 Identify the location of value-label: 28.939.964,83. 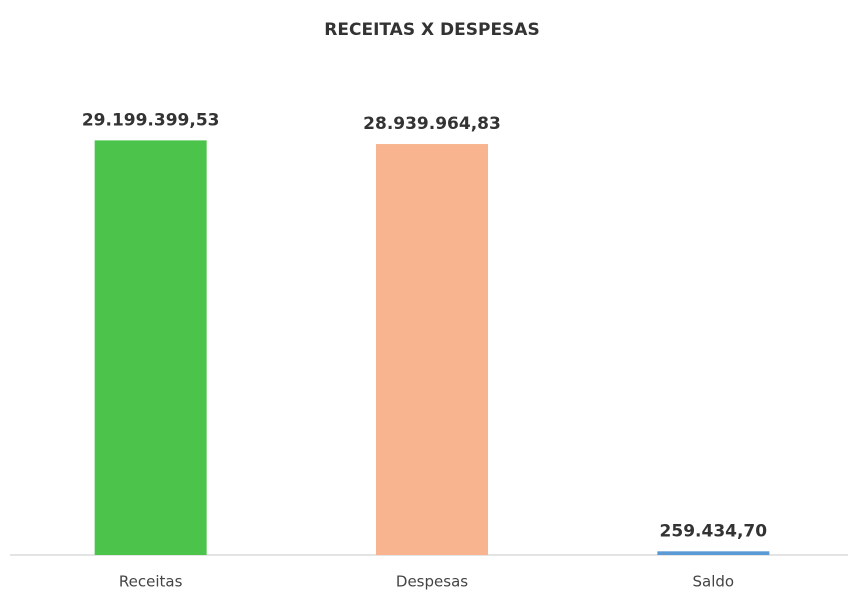
(432, 124).